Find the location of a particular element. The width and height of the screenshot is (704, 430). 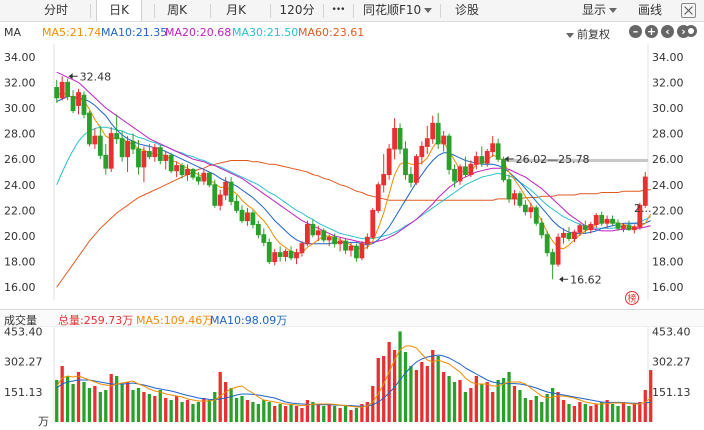

more-periods-button: ••• is located at coordinates (338, 10).